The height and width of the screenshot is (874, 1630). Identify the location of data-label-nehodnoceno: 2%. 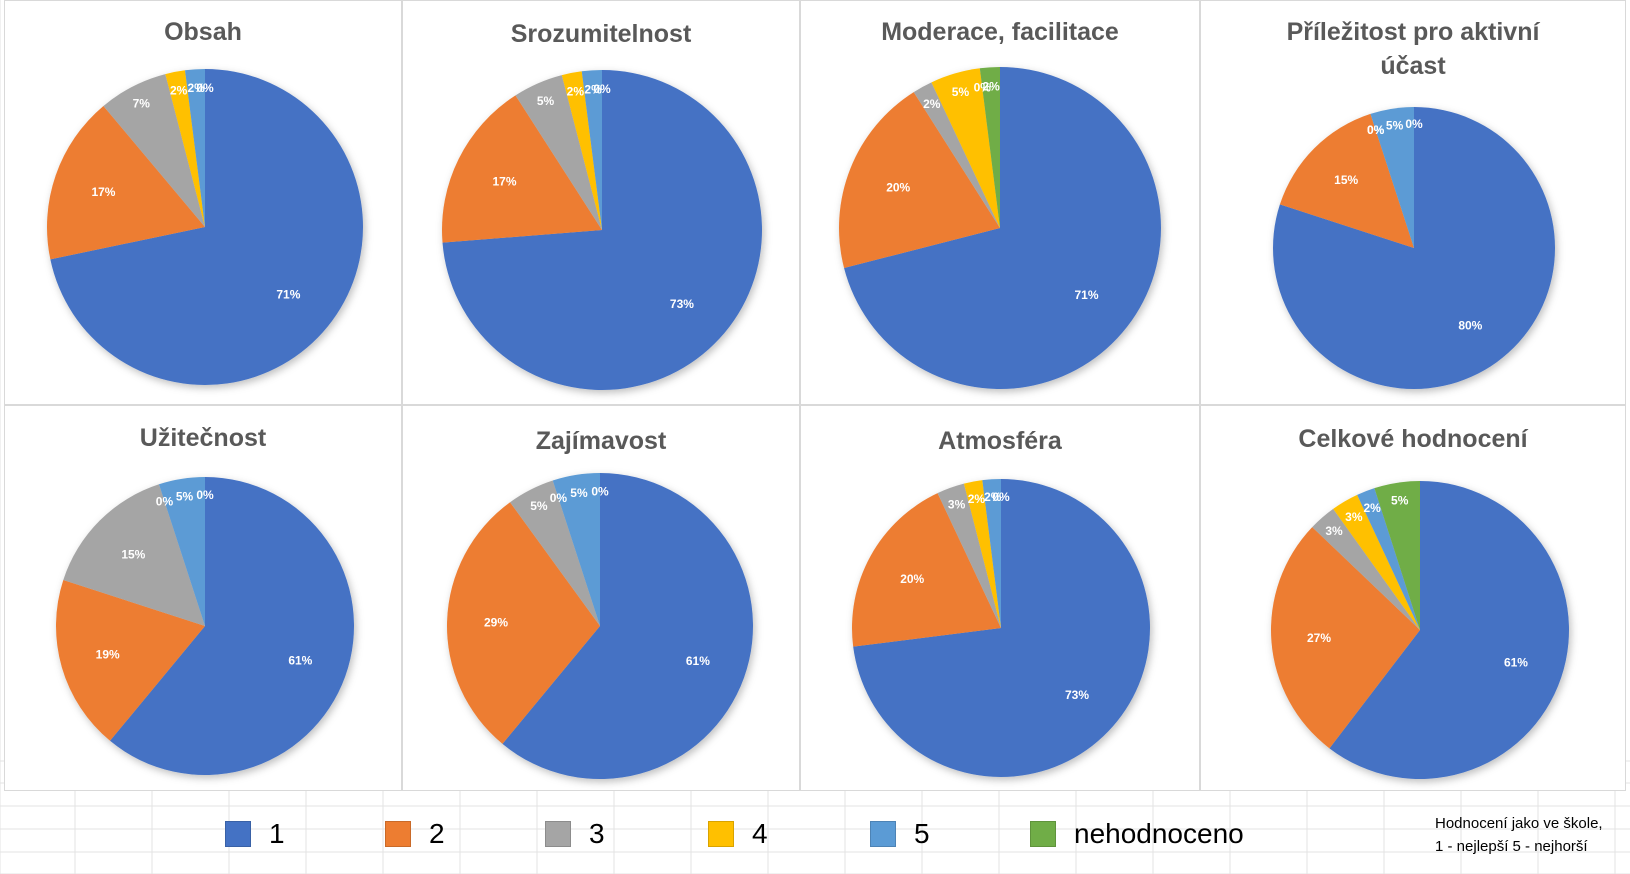
(991, 87).